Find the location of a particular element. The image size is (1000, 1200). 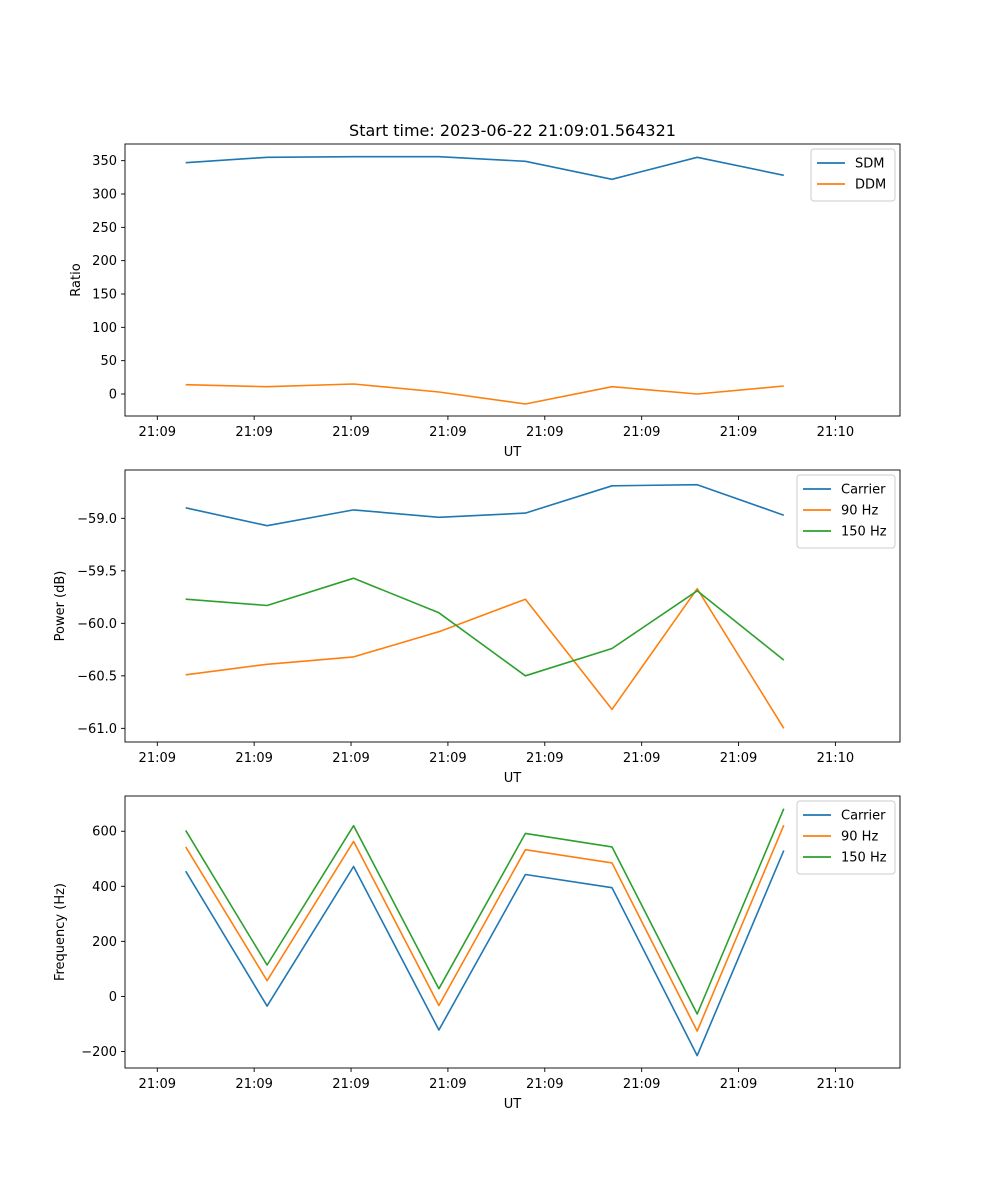

y-axis-label: Power (dB) is located at coordinates (60, 606).